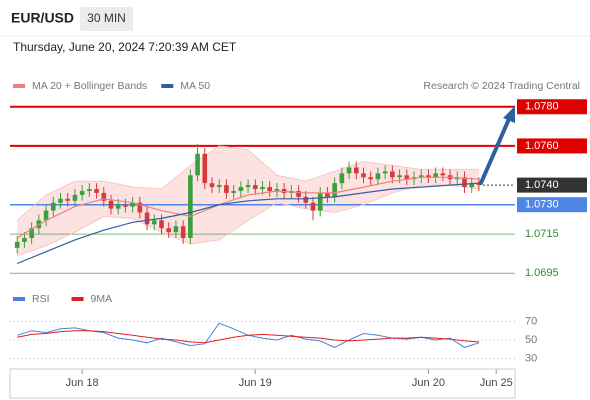  I want to click on level-label: 1.0730, so click(542, 205).